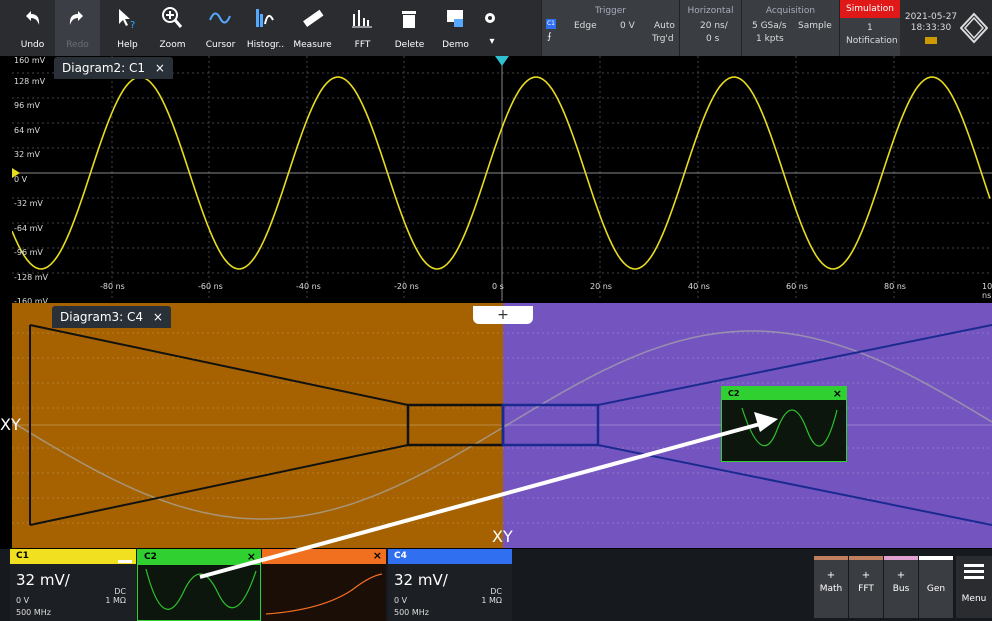  What do you see at coordinates (112, 286) in the screenshot?
I see `diagram2-x-label: -80 ns` at bounding box center [112, 286].